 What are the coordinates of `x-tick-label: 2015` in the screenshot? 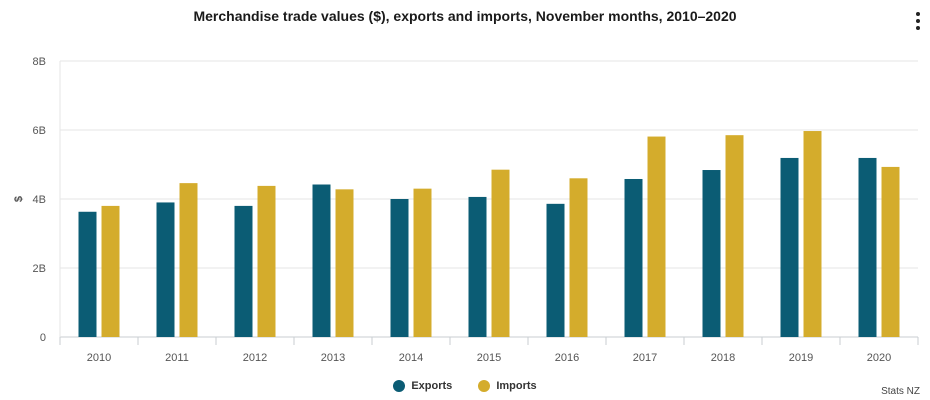 It's located at (489, 358).